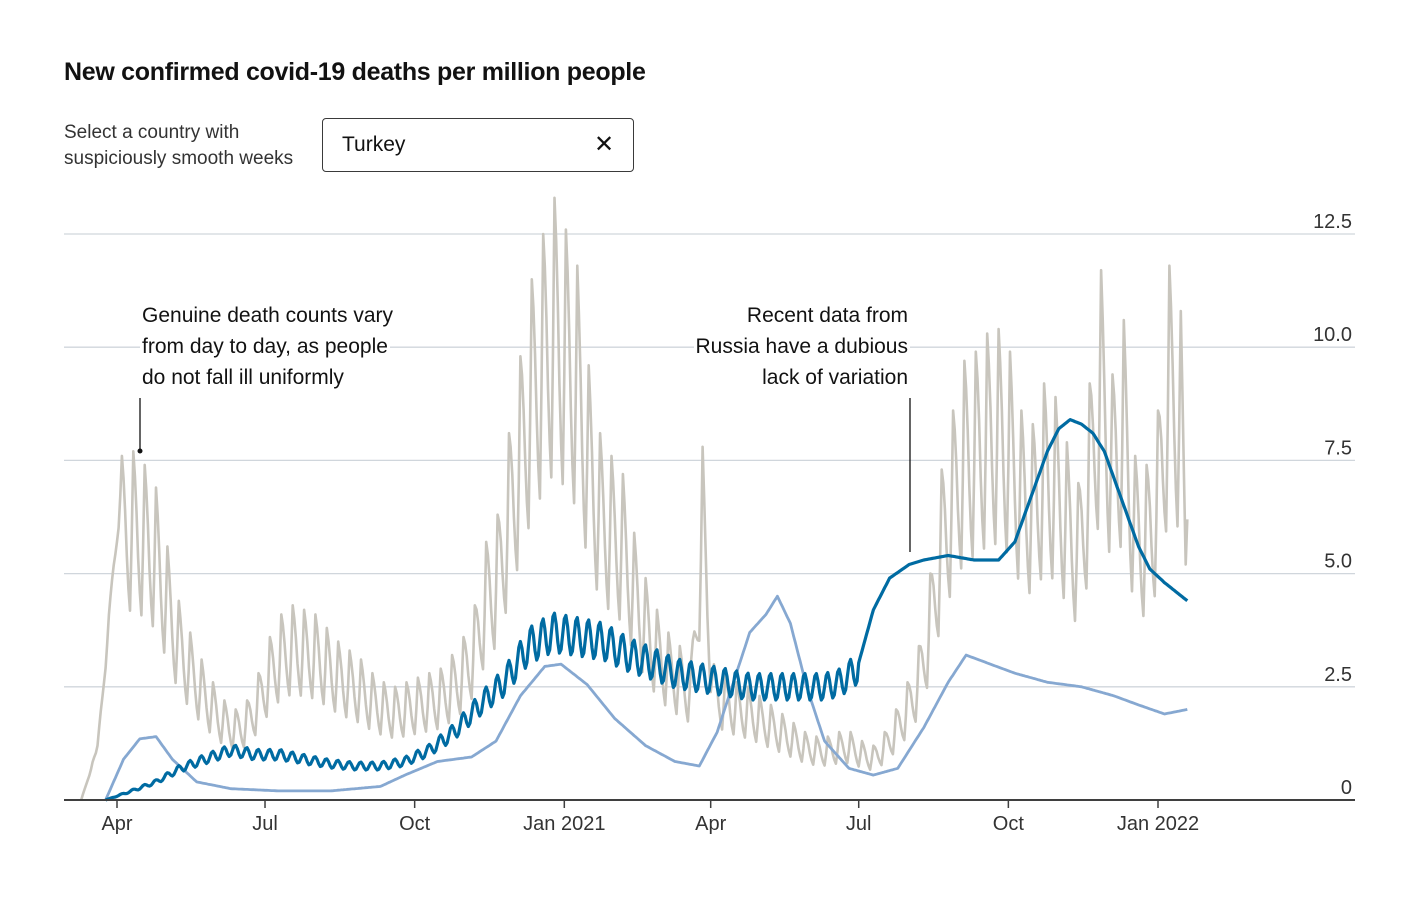 This screenshot has width=1420, height=904. Describe the element at coordinates (827, 315) in the screenshot. I see `annotation-russia-line-1: Recent data from` at that location.